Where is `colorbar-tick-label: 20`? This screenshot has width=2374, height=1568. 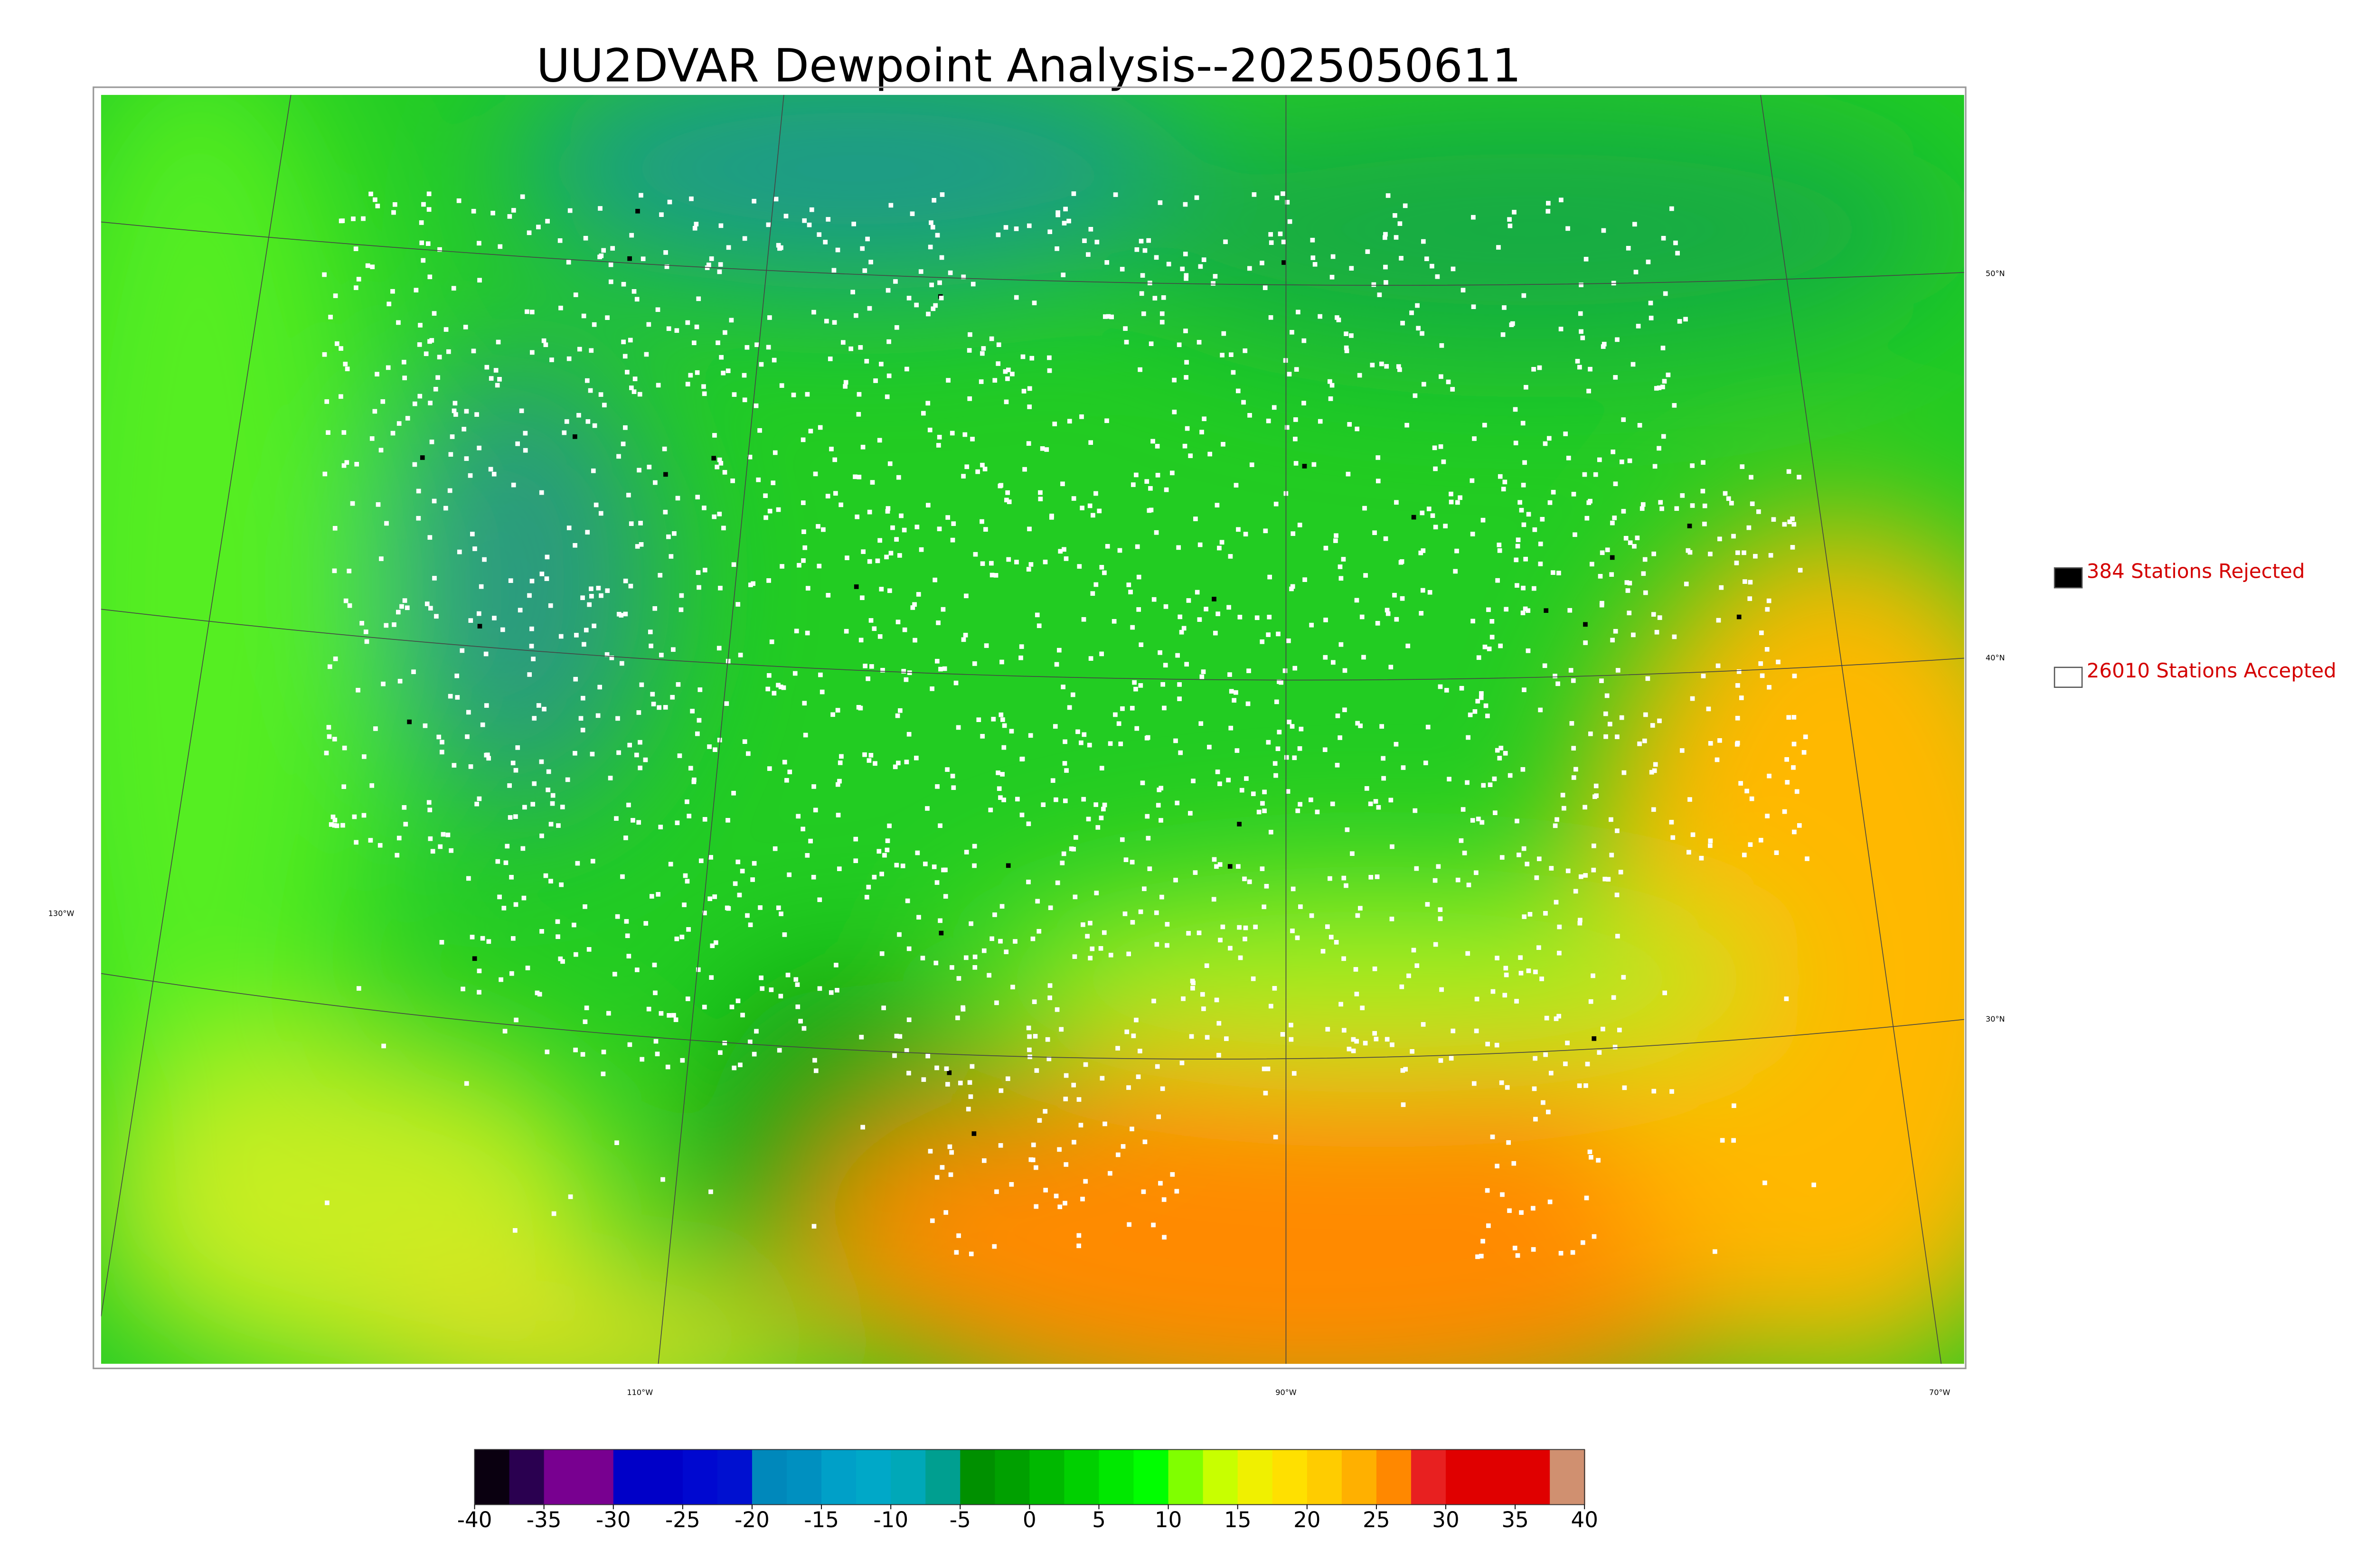
colorbar-tick-label: 20 is located at coordinates (1306, 1520).